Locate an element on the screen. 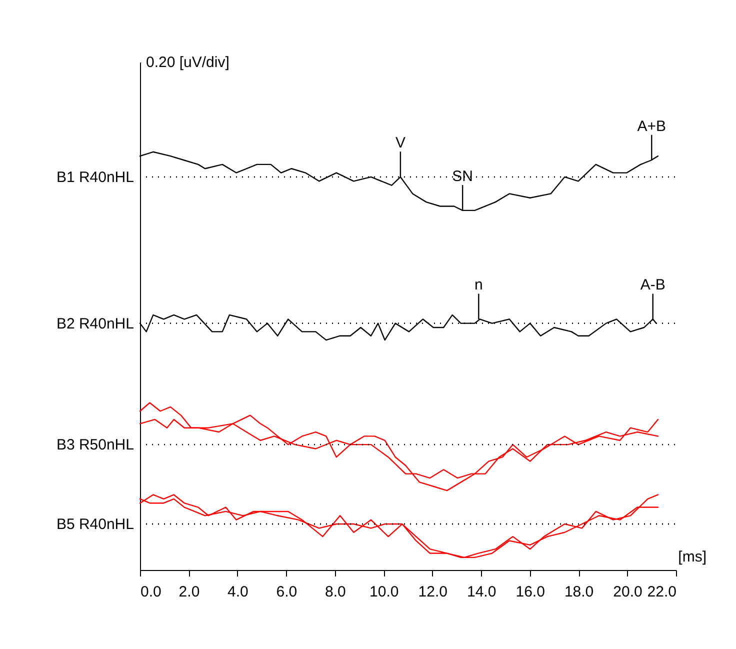 This screenshot has width=736, height=649. x-tick-label: 18.0 is located at coordinates (579, 592).